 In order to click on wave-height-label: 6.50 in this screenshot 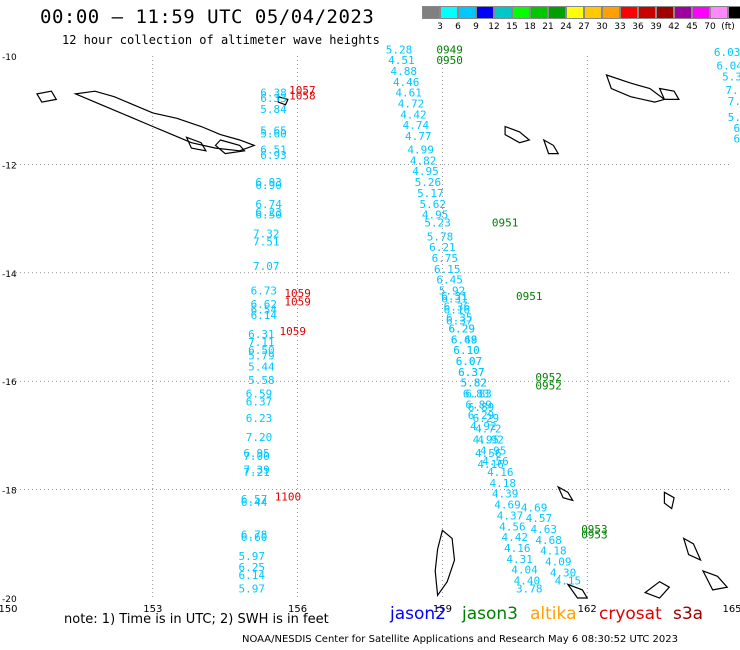, I will do `click(268, 215)`.